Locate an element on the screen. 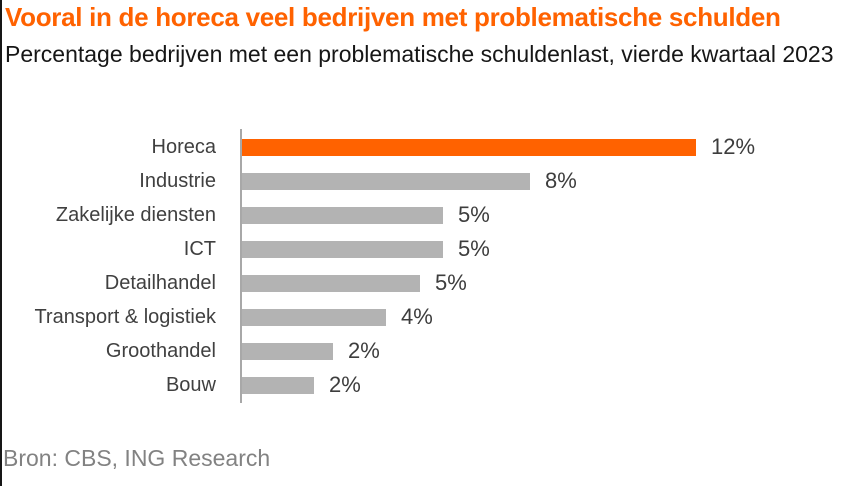 The image size is (850, 486). y-axis-line is located at coordinates (241, 266).